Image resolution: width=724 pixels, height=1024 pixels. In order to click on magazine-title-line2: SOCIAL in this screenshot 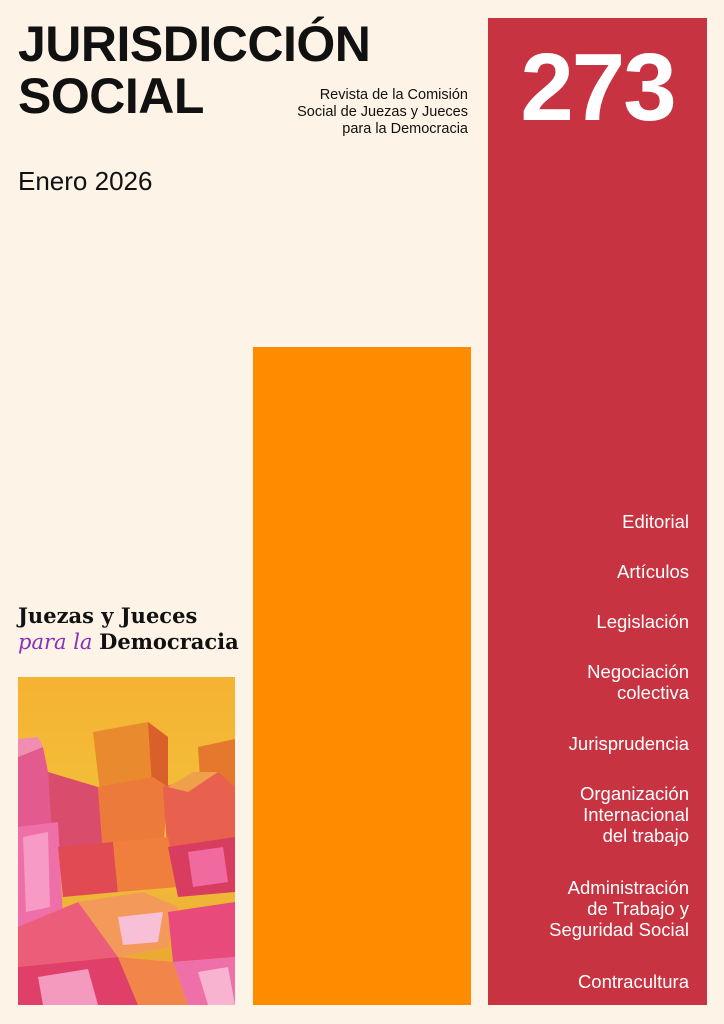, I will do `click(111, 96)`.